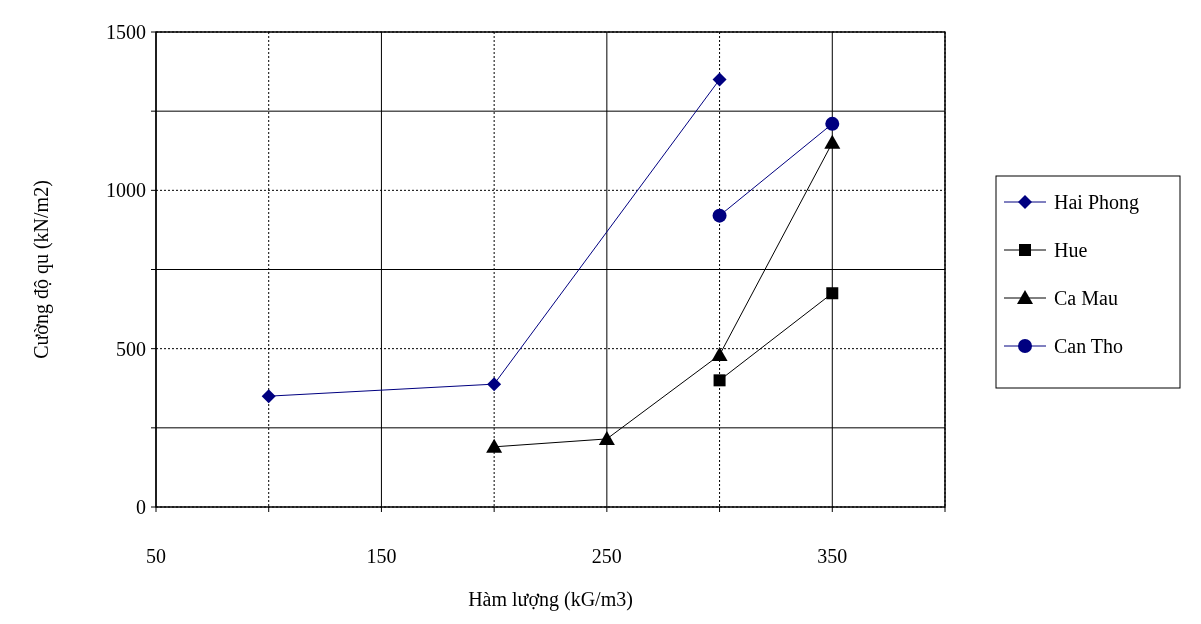  I want to click on x-tick-label: 350, so click(832, 556).